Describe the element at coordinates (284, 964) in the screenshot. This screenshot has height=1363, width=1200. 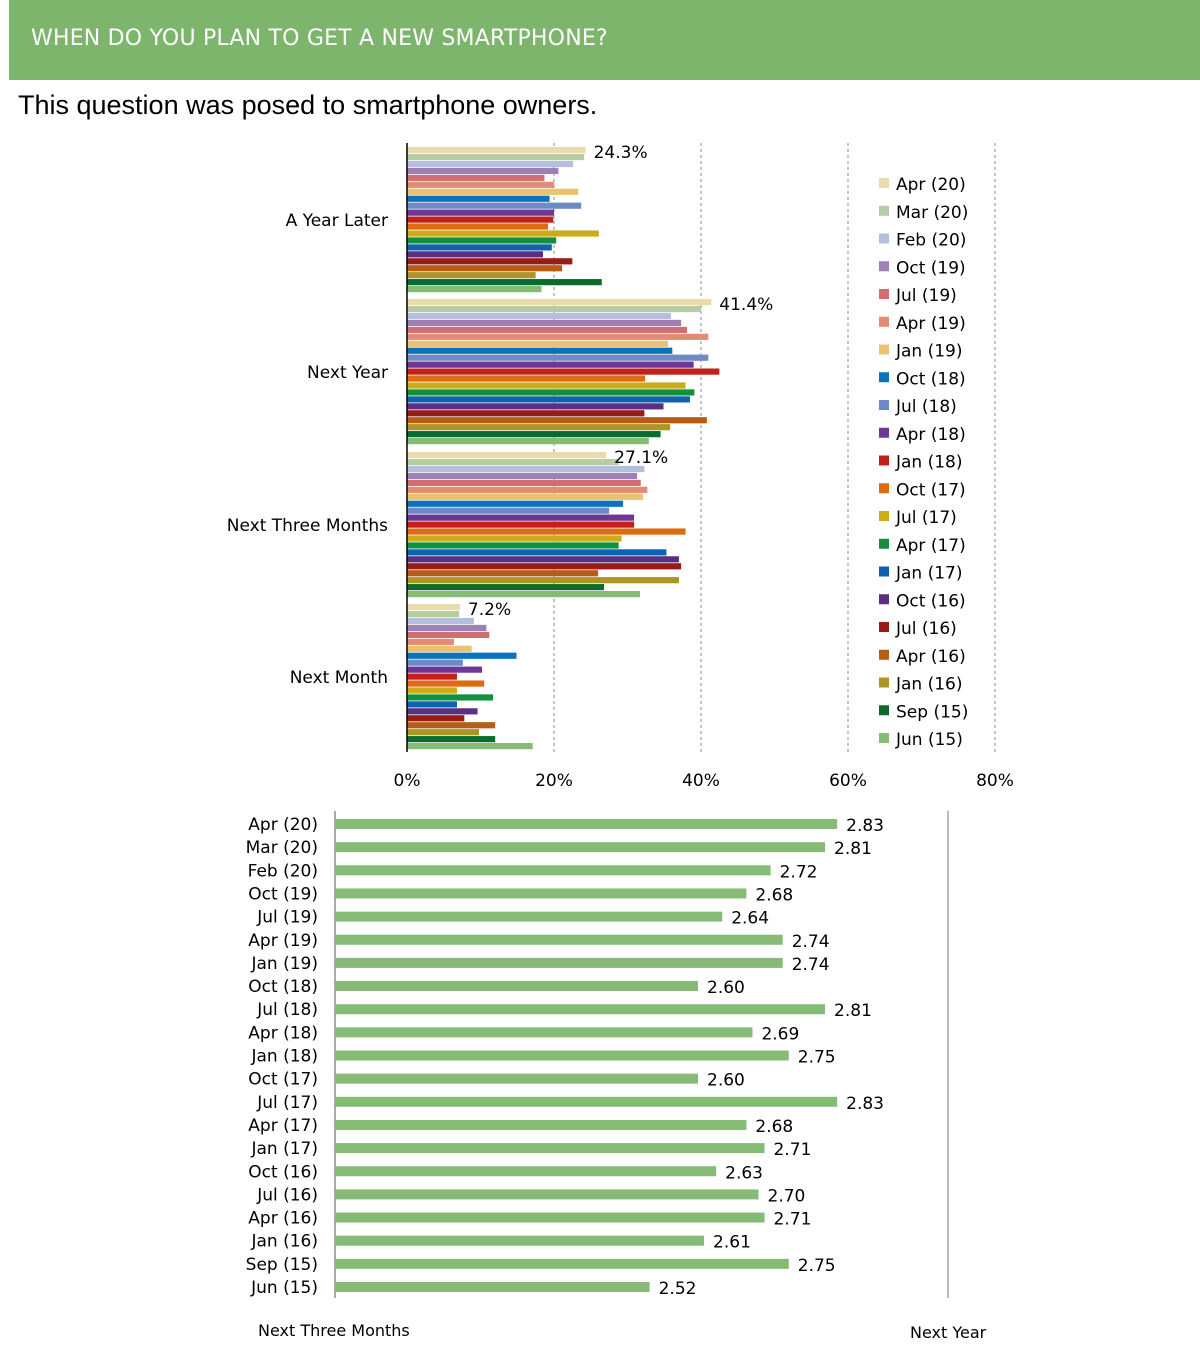
I see `category-label: Jan (19)` at that location.